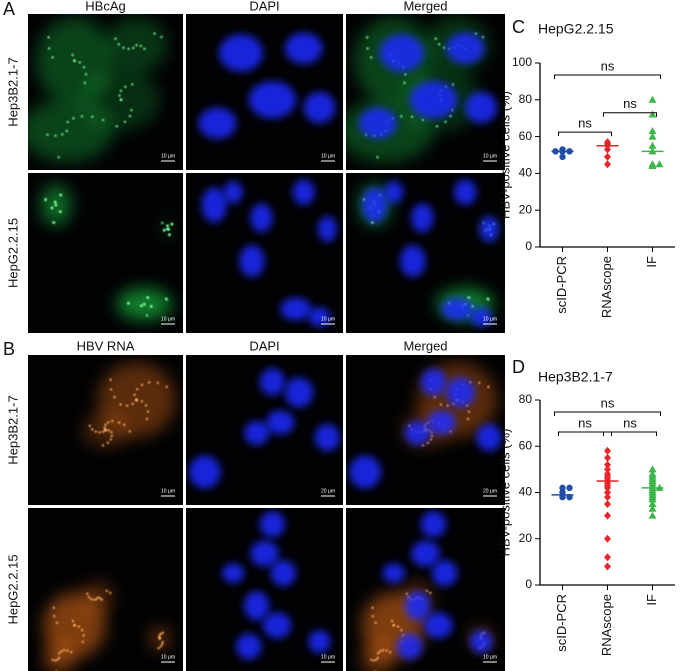 This screenshot has height=671, width=685. What do you see at coordinates (59, 656) in the screenshot?
I see `signal` at bounding box center [59, 656].